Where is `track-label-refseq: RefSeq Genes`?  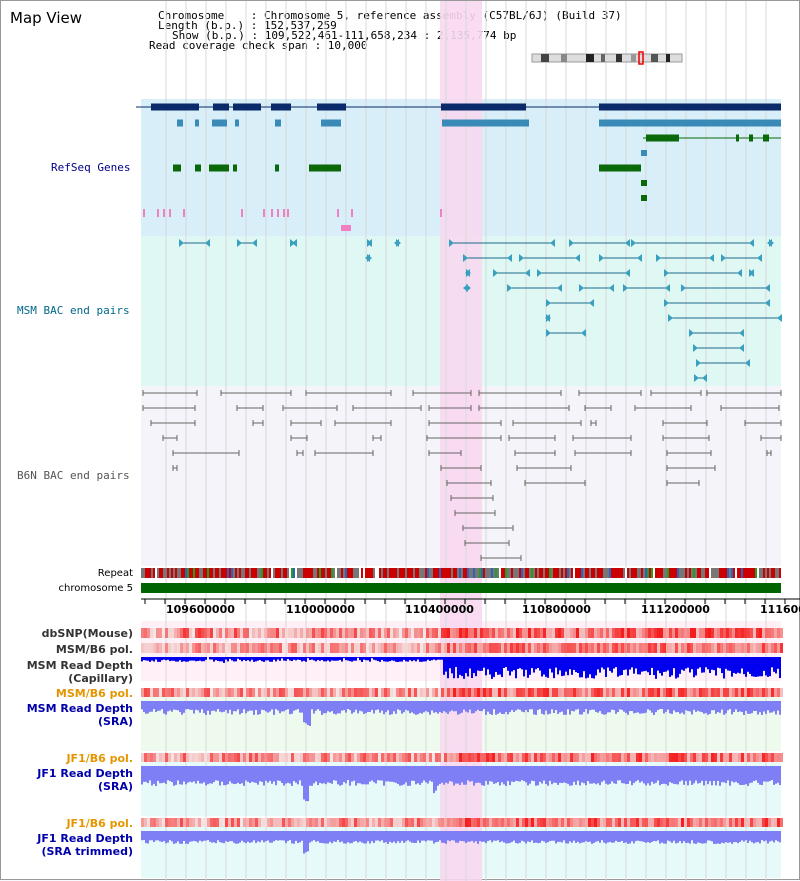
track-label-refseq: RefSeq Genes is located at coordinates (90, 167).